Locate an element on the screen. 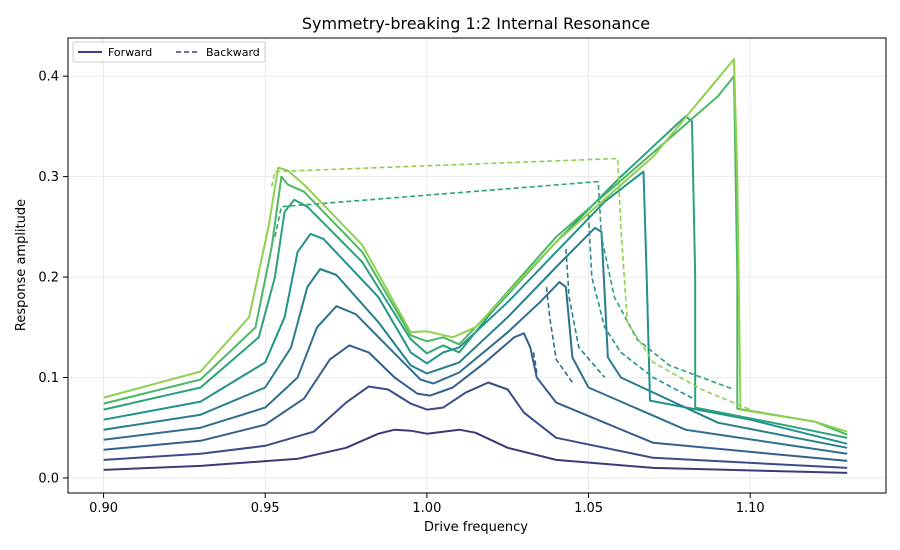 The width and height of the screenshot is (900, 550). legend-box is located at coordinates (169, 52).